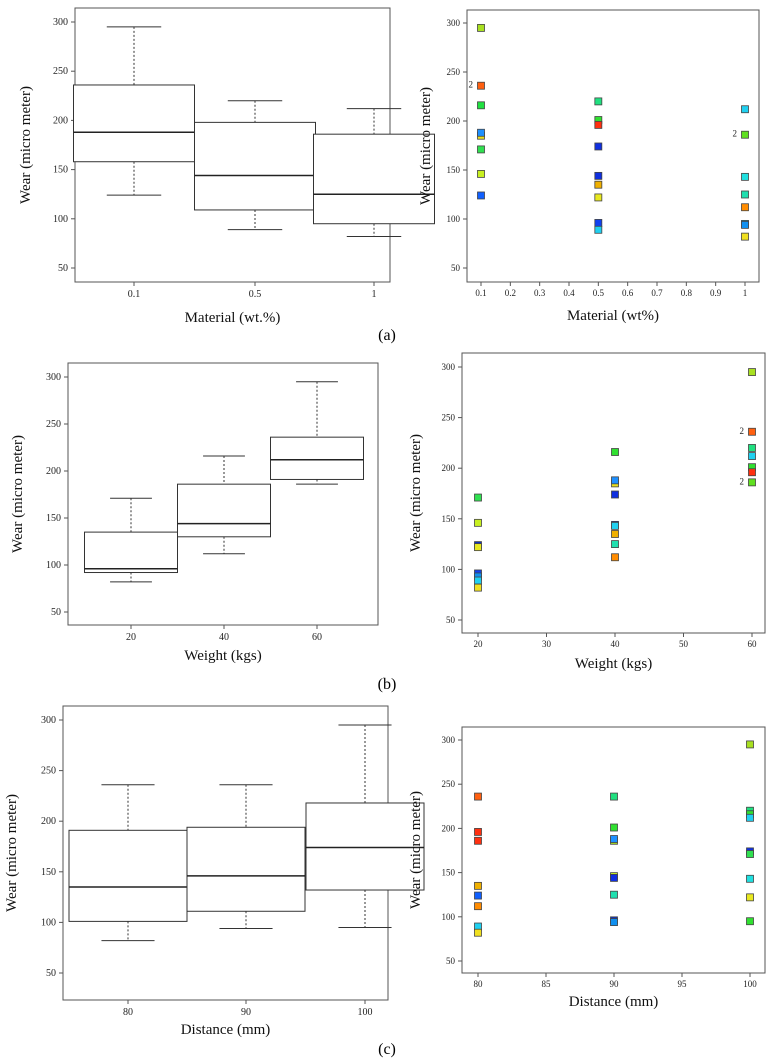 This screenshot has height=1064, width=774. Describe the element at coordinates (387, 335) in the screenshot. I see `panel-label: (a)` at that location.